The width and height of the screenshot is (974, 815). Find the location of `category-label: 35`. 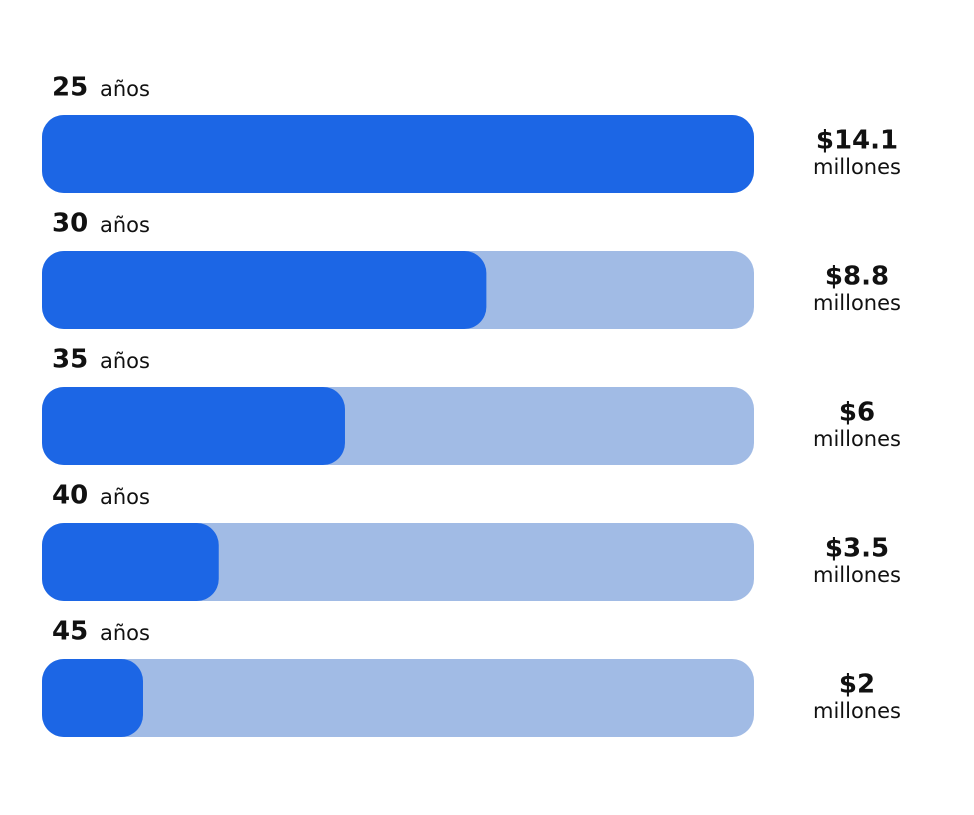

category-label: 35 is located at coordinates (70, 360).